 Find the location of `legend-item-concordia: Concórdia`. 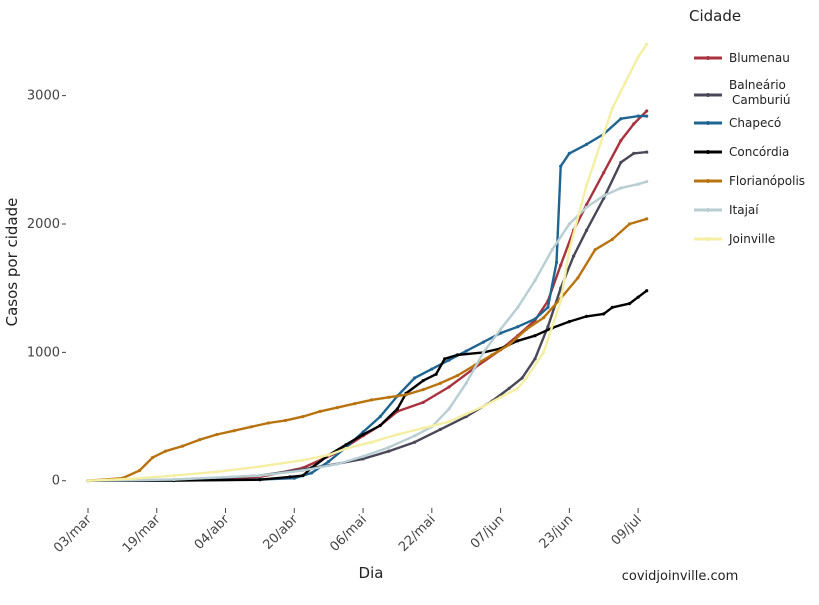

legend-item-concordia: Concórdia is located at coordinates (741, 152).